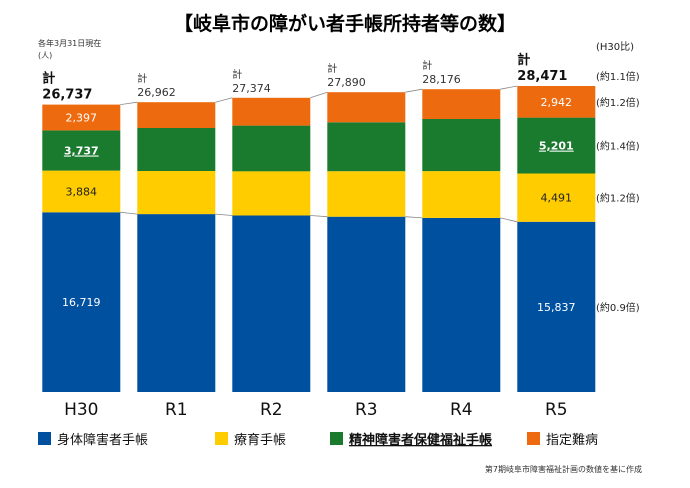  Describe the element at coordinates (102, 440) in the screenshot. I see `legend-label-0: 身体障害者手帳` at that location.